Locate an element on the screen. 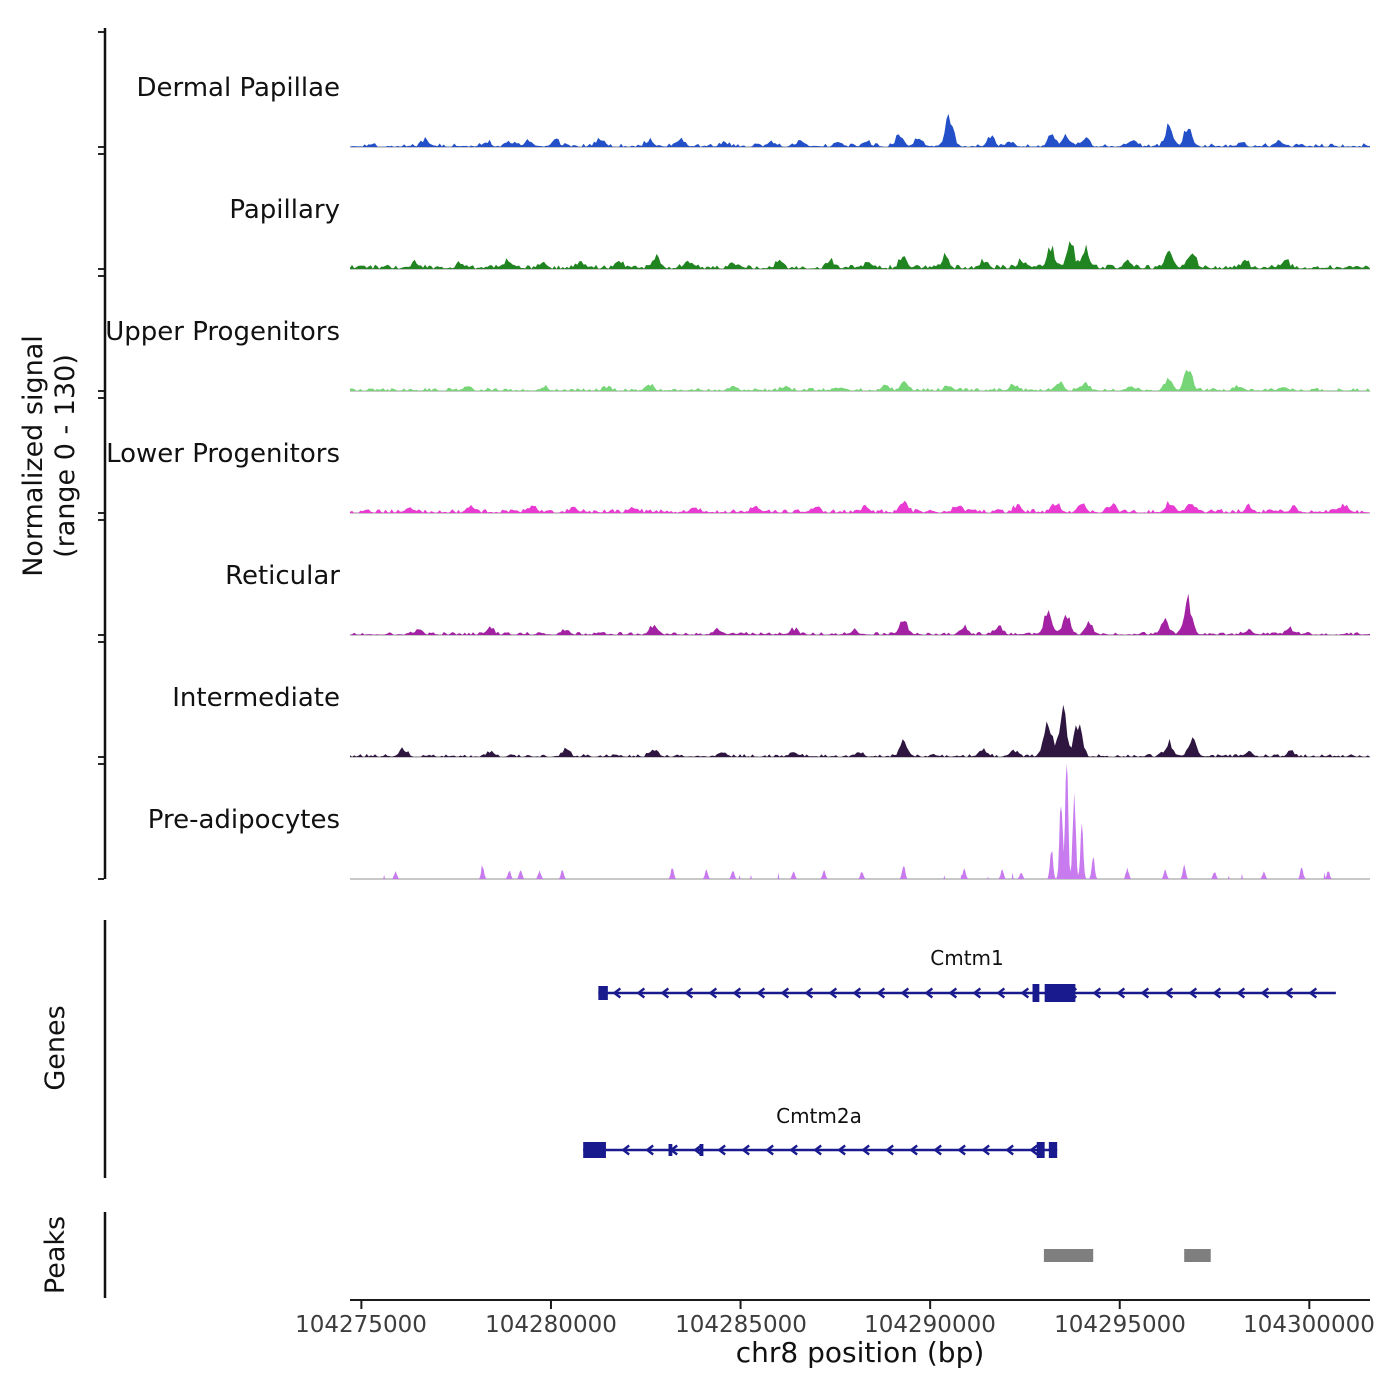  track-label-upper-progenitors: Upper Progenitors is located at coordinates (222, 332).